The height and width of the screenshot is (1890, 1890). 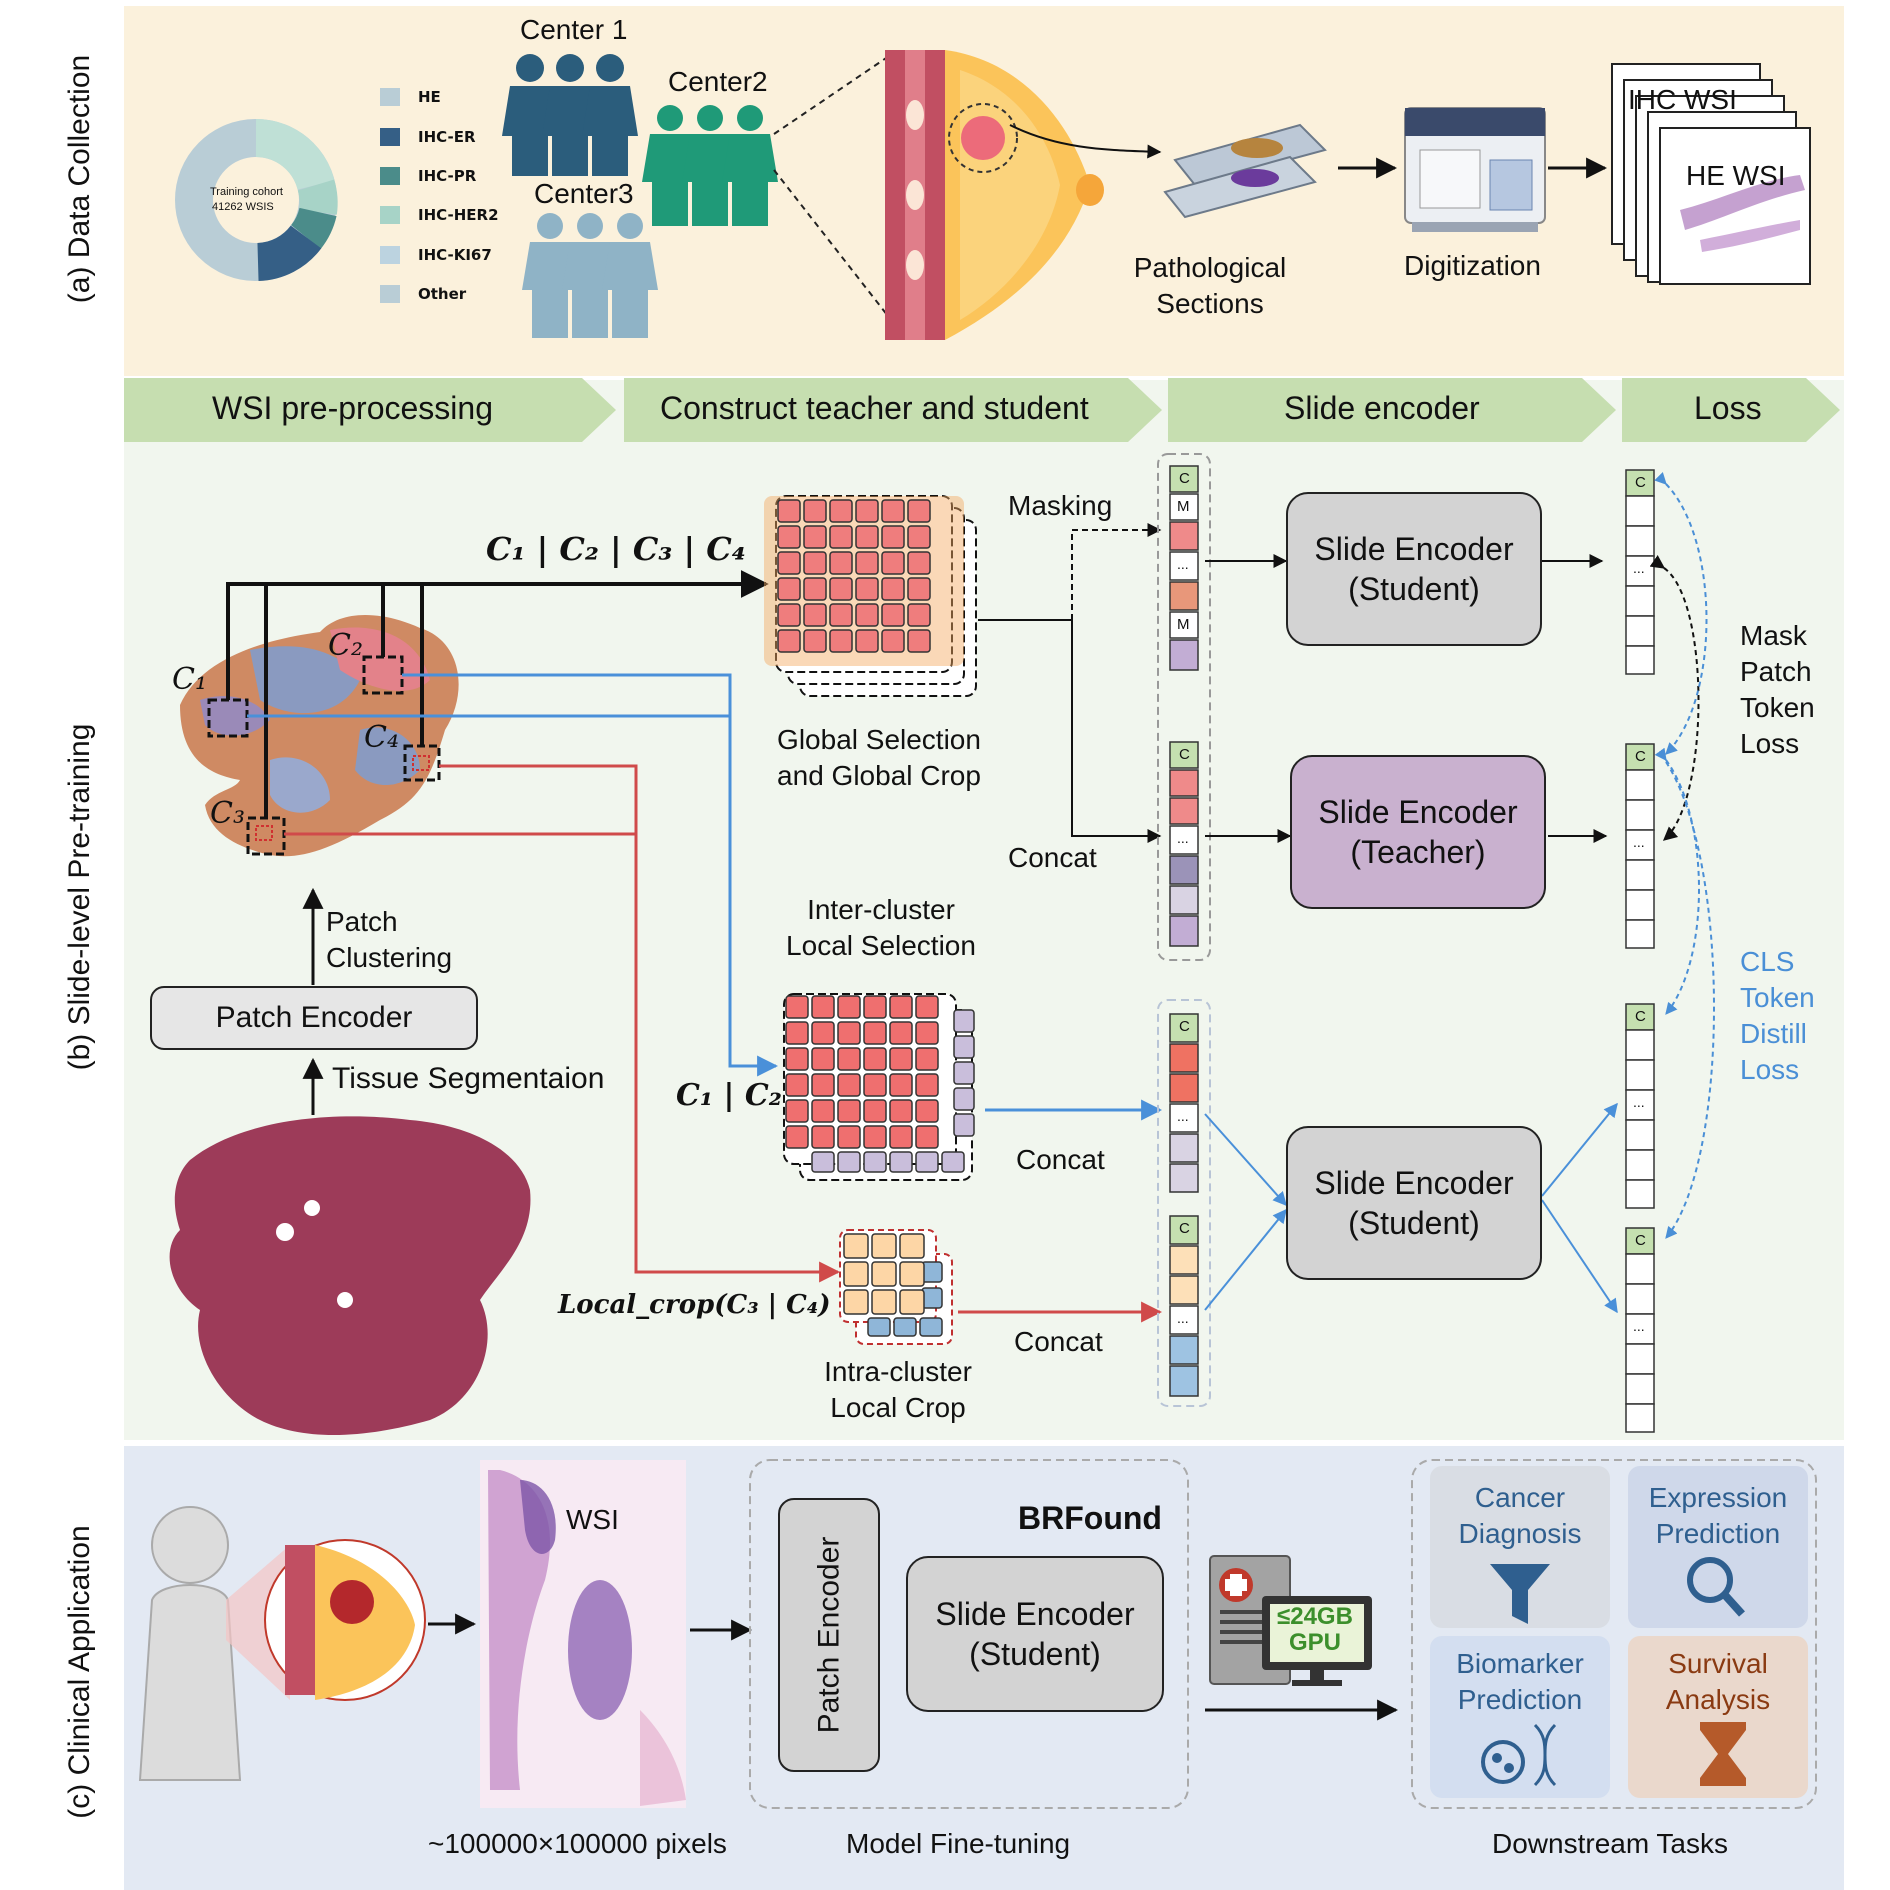 What do you see at coordinates (468, 1078) in the screenshot?
I see `tissue-segmentation-label: Tissue Segmentaion` at bounding box center [468, 1078].